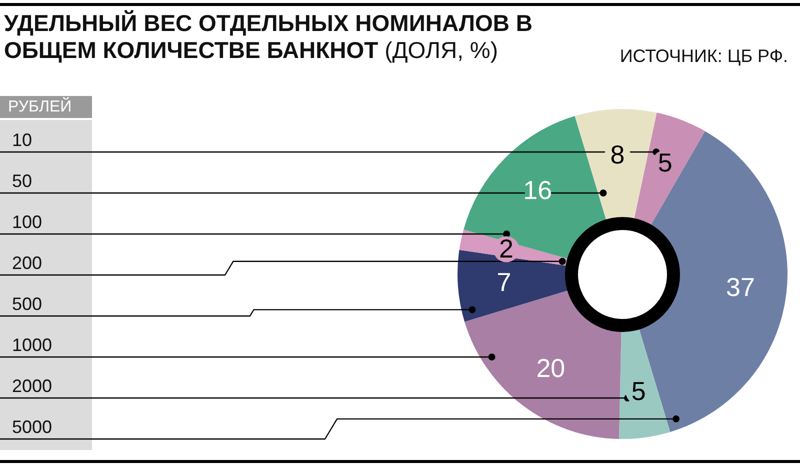 Image resolution: width=800 pixels, height=468 pixels. Describe the element at coordinates (32, 345) in the screenshot. I see `slice-label: 1000` at that location.